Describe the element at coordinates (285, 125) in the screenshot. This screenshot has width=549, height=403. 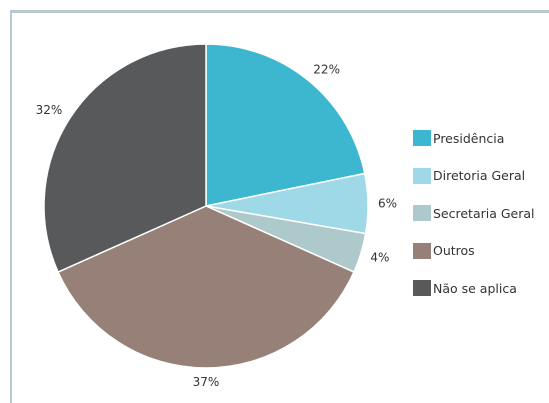
I see `pie-slice-presid-ncia` at that location.